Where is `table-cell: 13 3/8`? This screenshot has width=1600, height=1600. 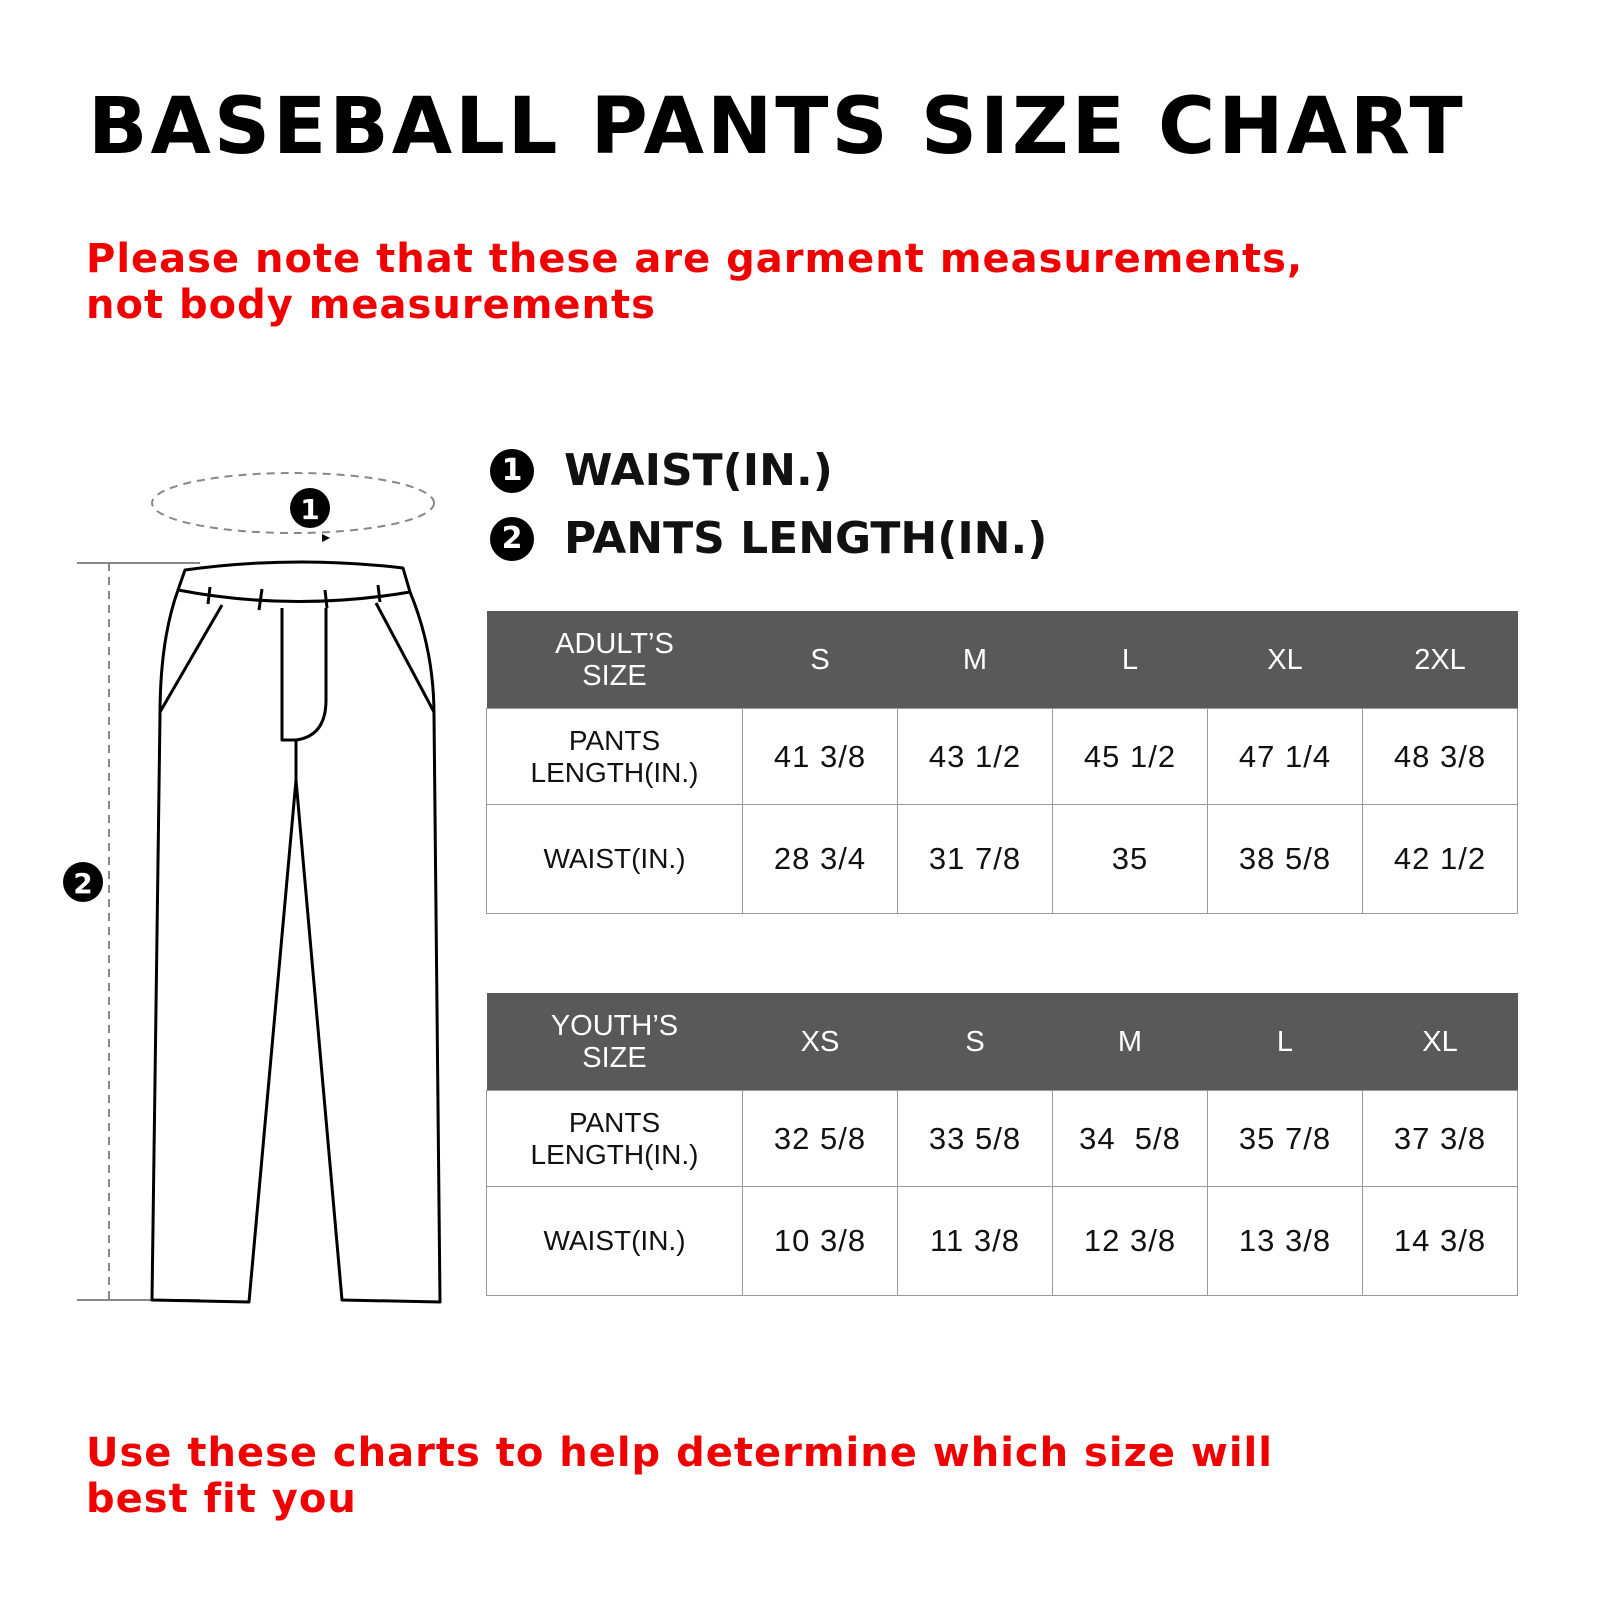 table-cell: 13 3/8 is located at coordinates (1285, 1241).